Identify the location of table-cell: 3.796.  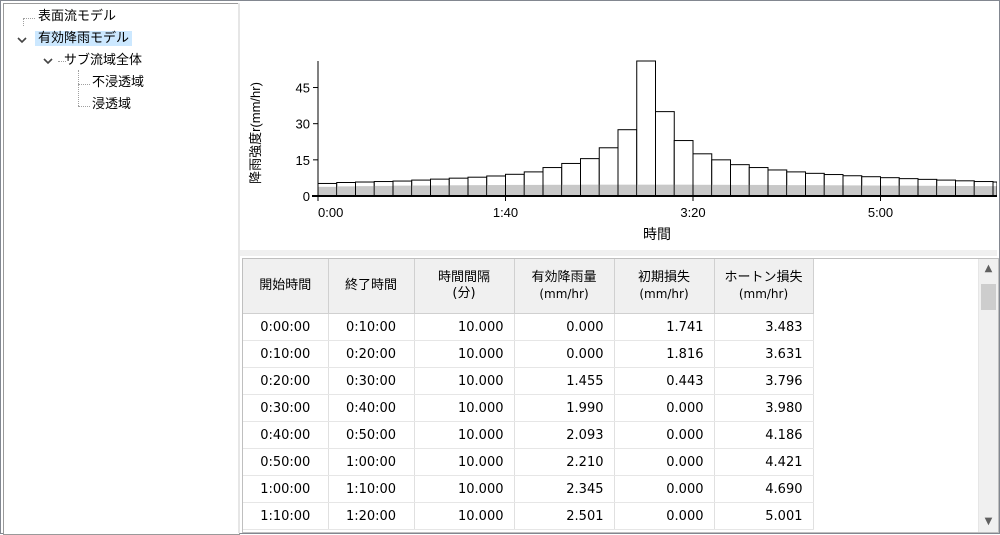
(764, 381).